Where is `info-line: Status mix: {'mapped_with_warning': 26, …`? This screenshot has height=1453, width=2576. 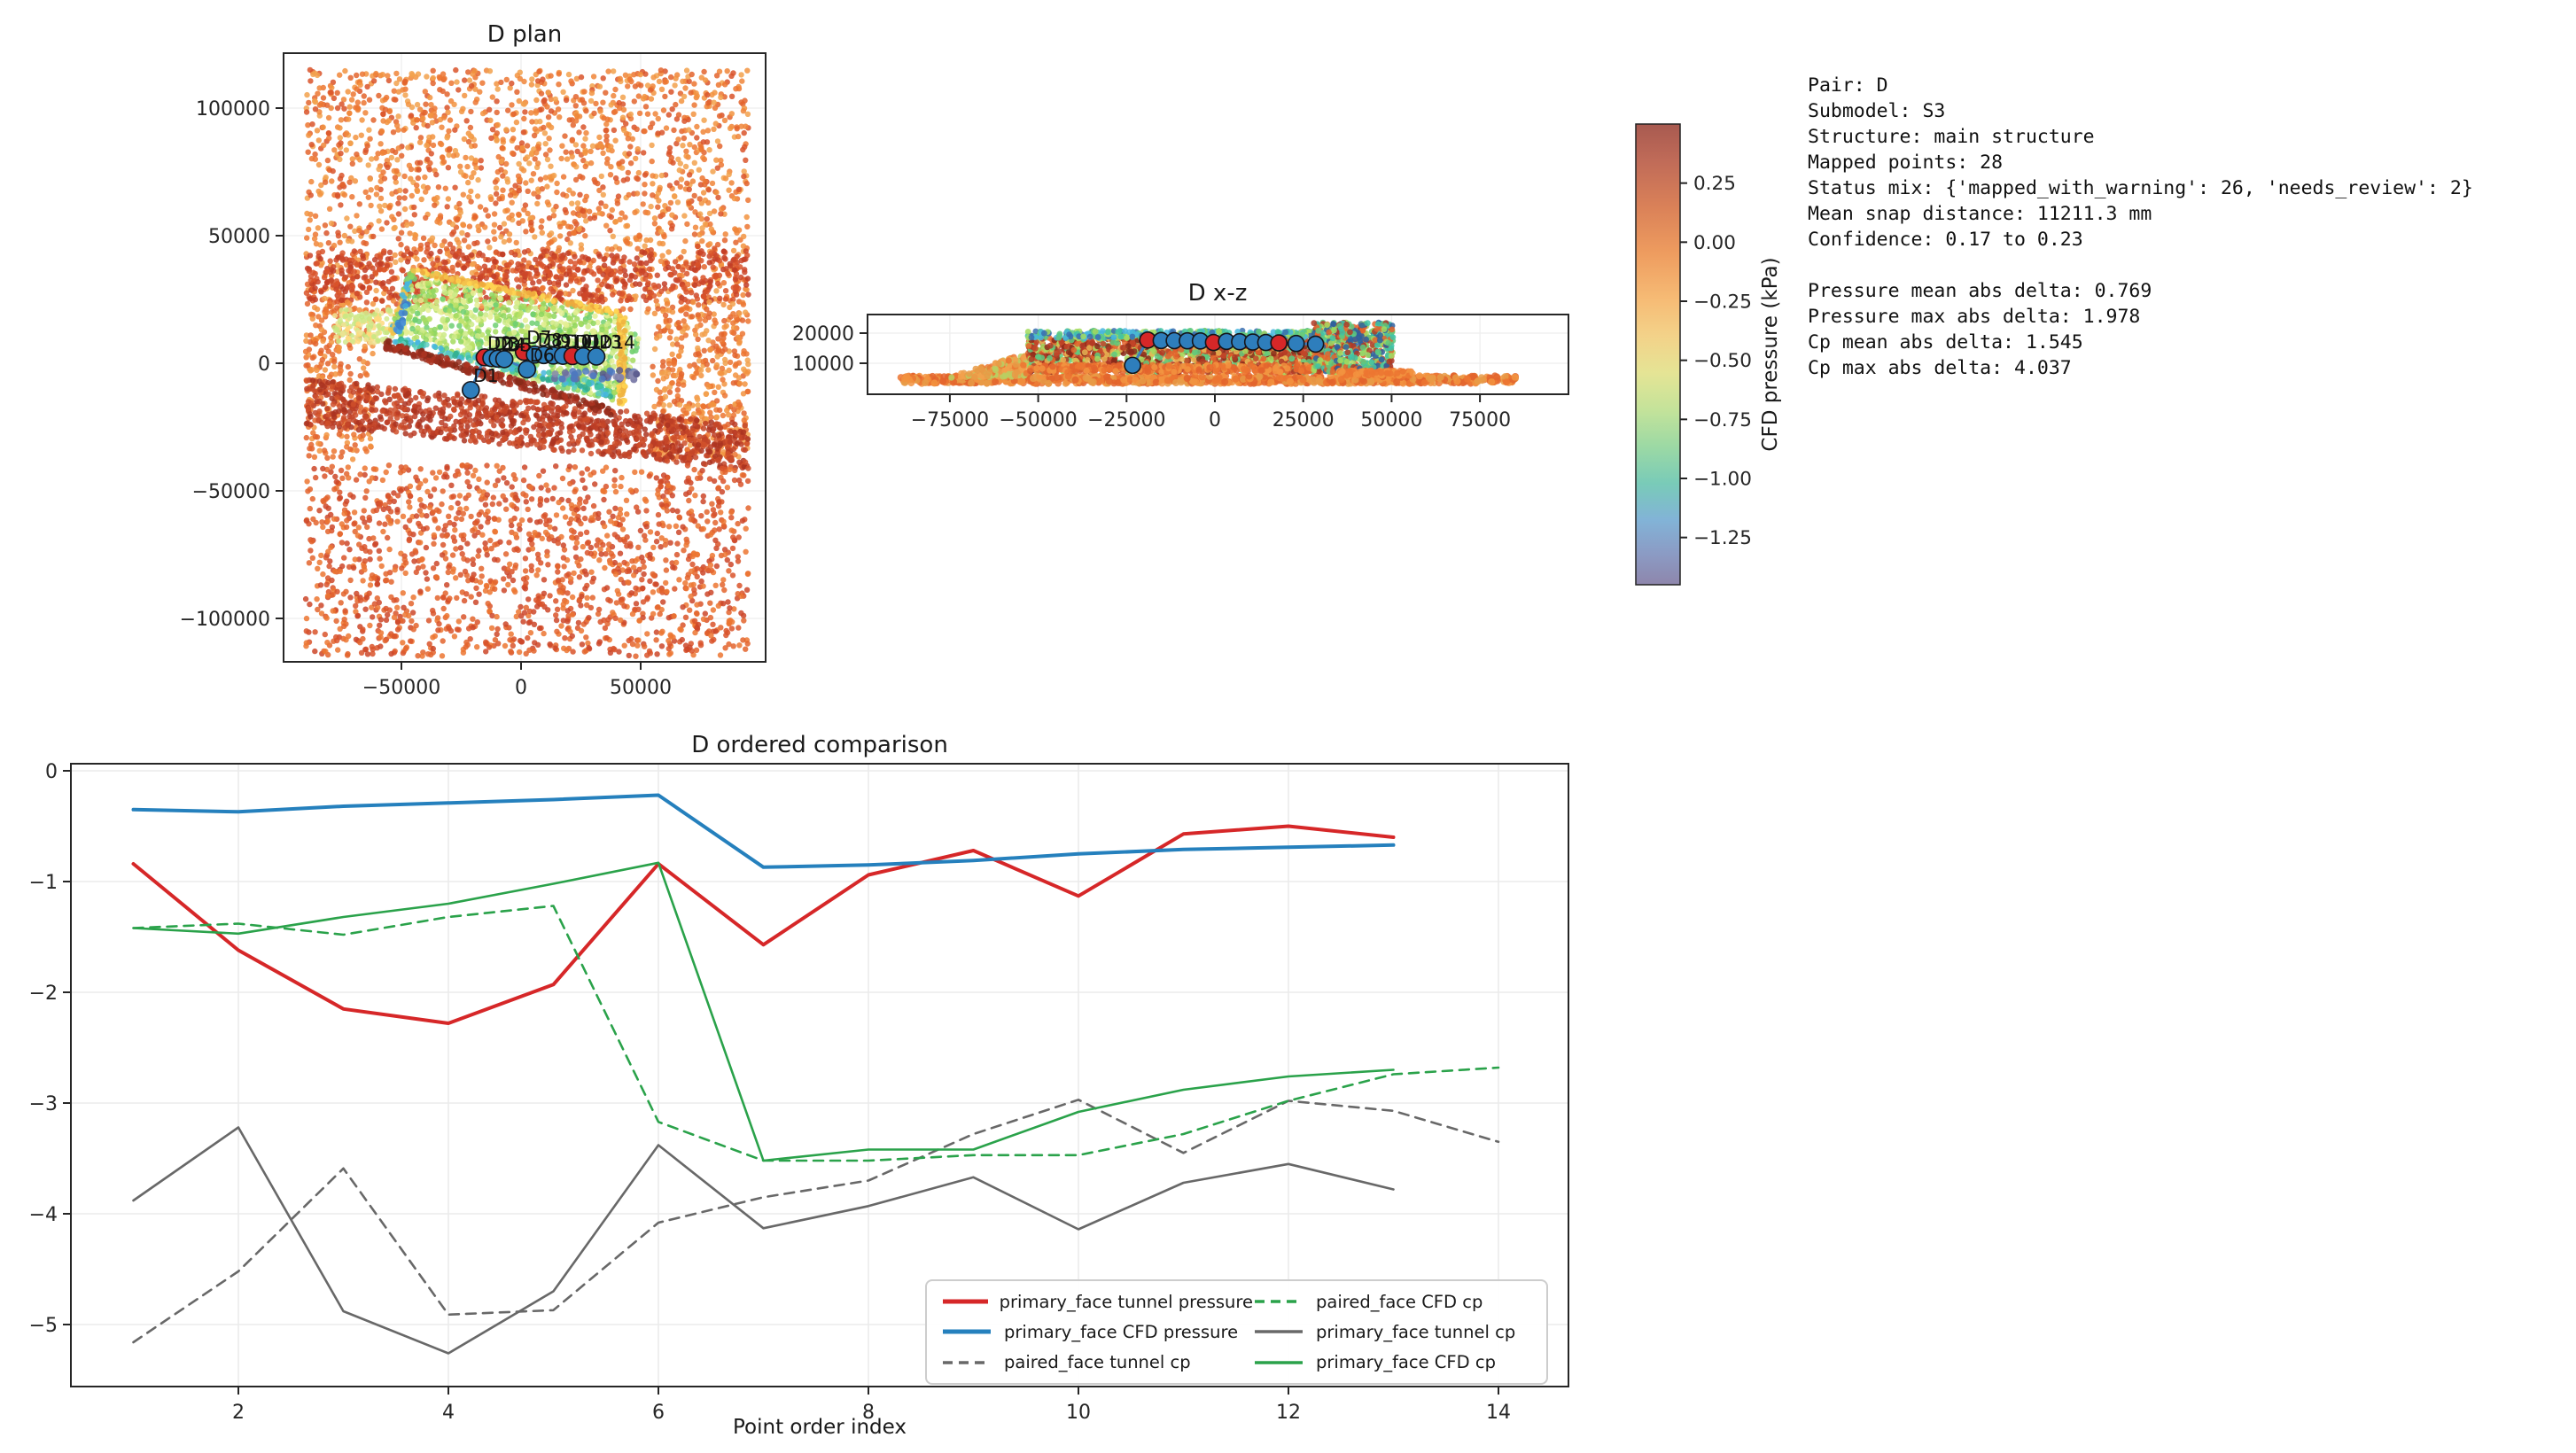
info-line: Status mix: {'mapped_with_warning': 26, … is located at coordinates (2141, 188).